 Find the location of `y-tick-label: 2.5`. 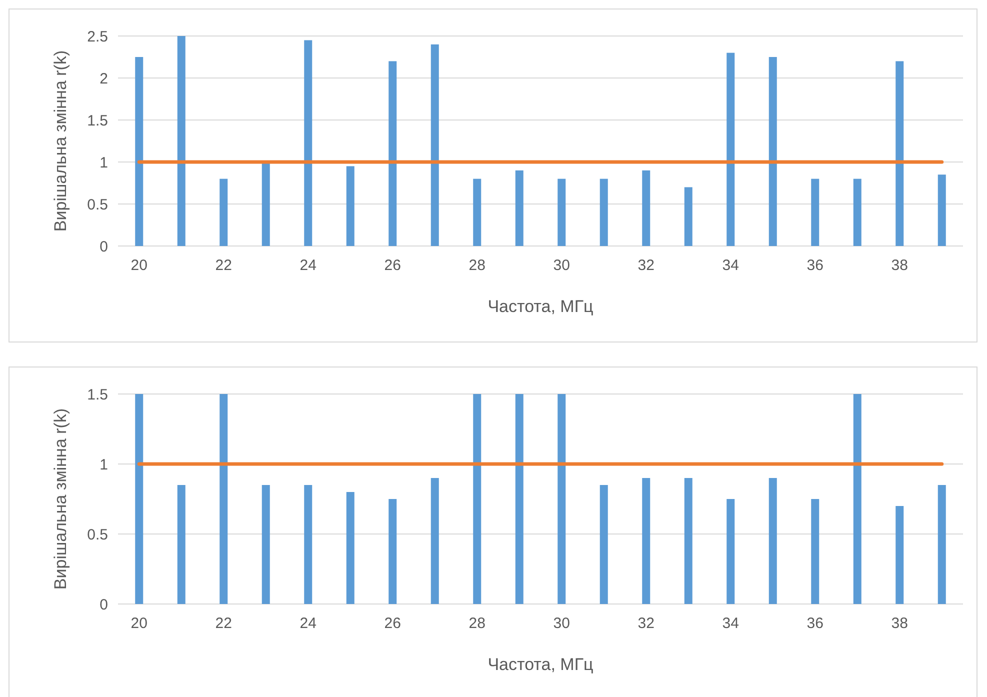

y-tick-label: 2.5 is located at coordinates (97, 37).